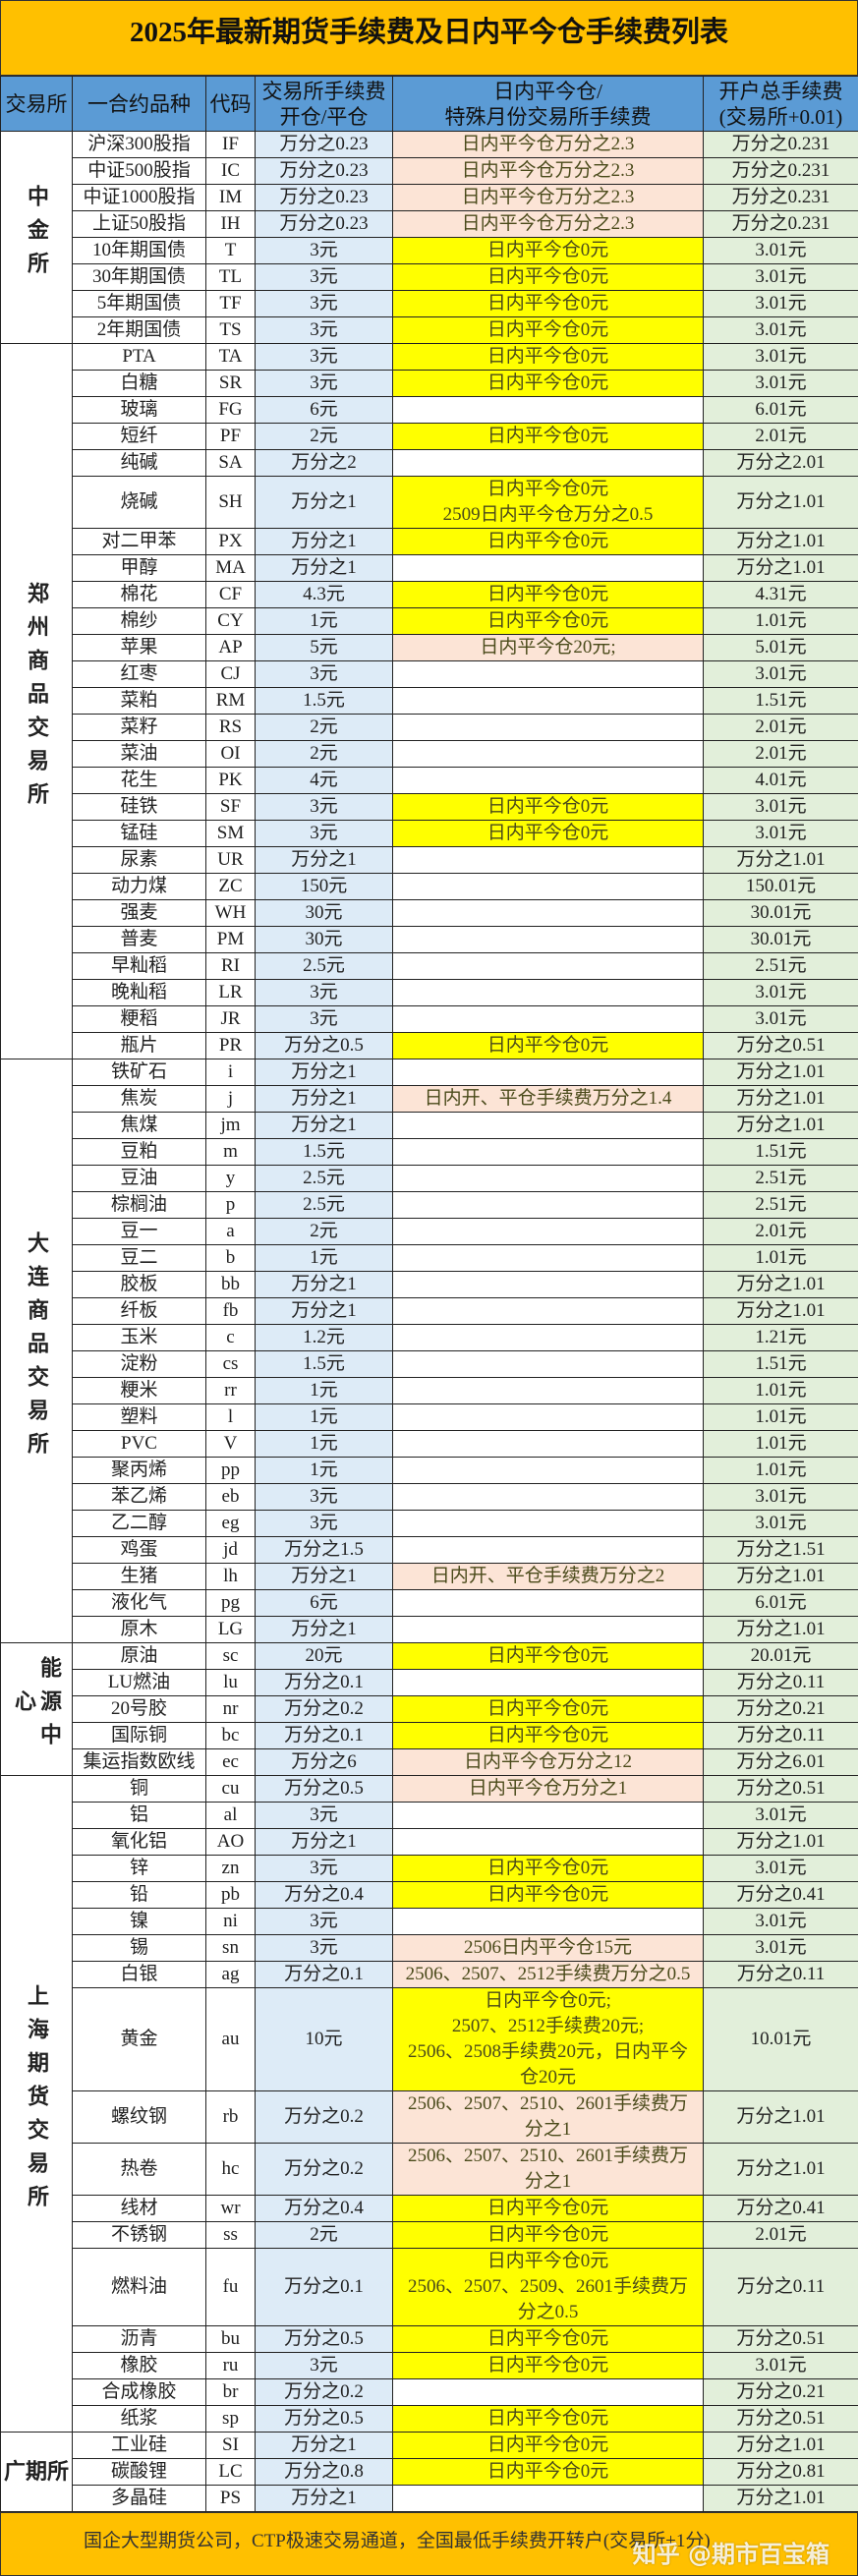 Image resolution: width=858 pixels, height=2576 pixels. I want to click on fee-cell: 万分之1.5, so click(324, 1550).